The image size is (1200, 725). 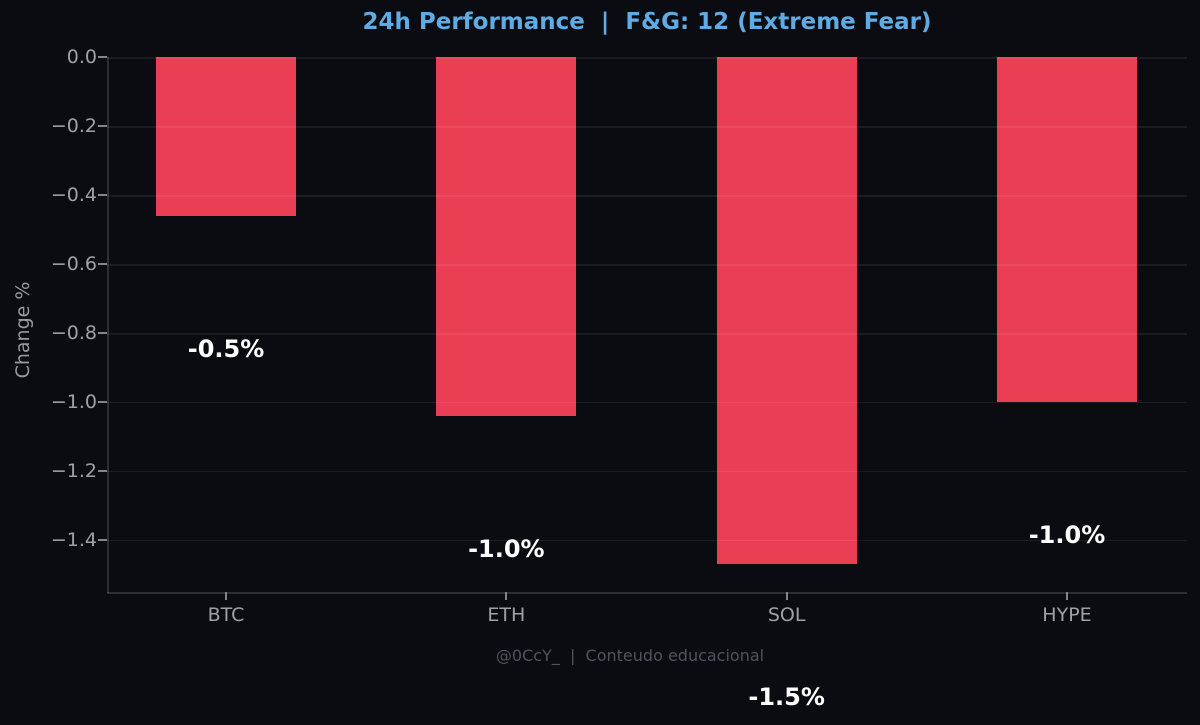 I want to click on x-tick-label-sol: SOL, so click(x=786, y=615).